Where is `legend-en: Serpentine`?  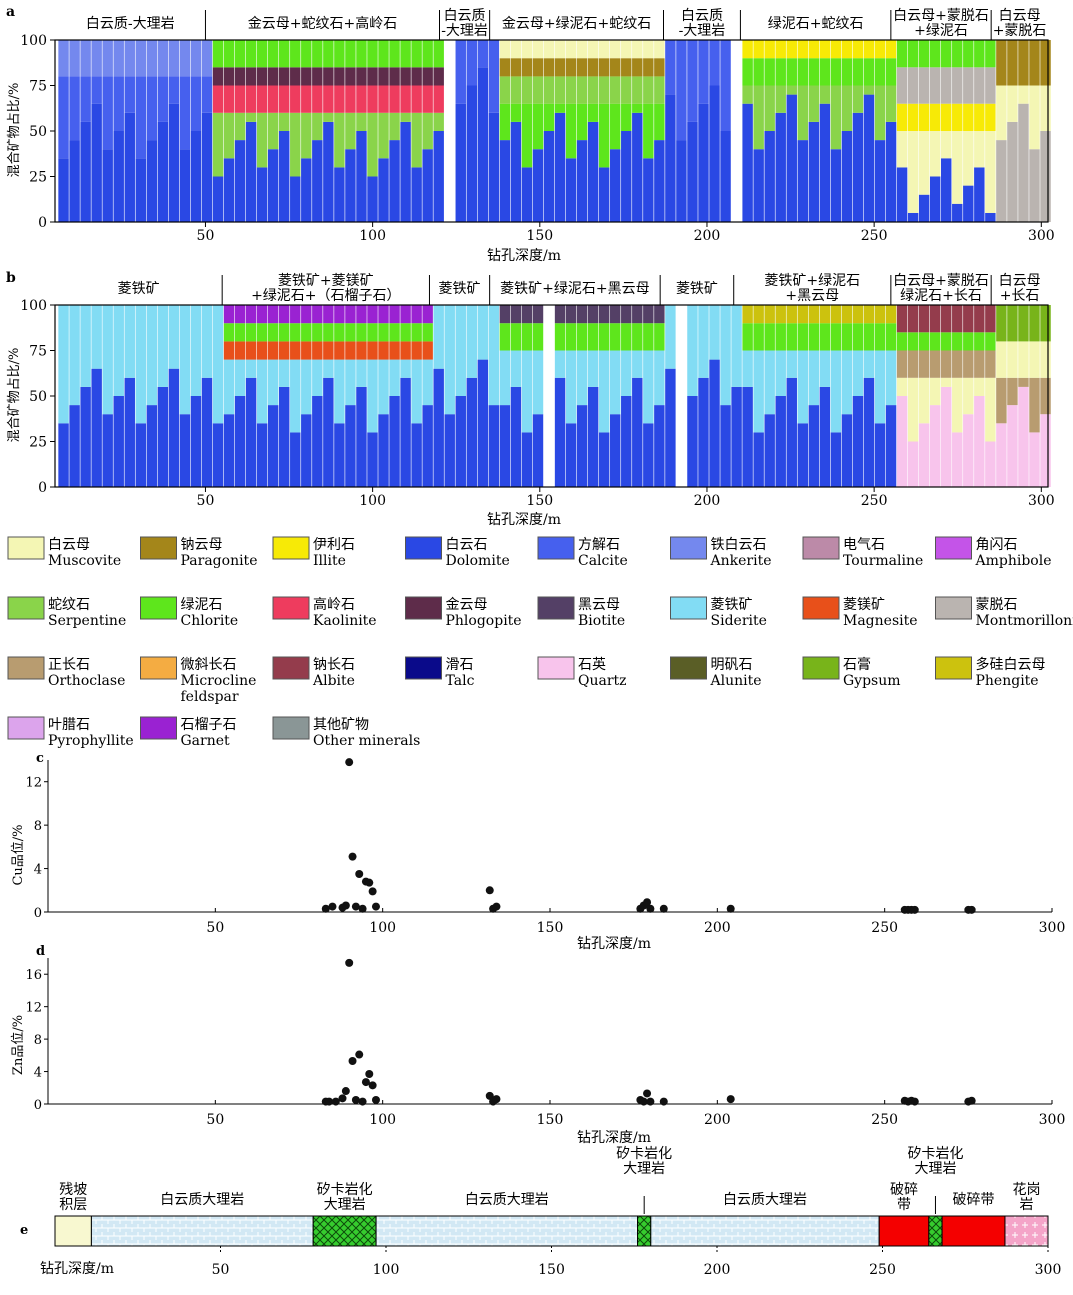
legend-en: Serpentine is located at coordinates (87, 621).